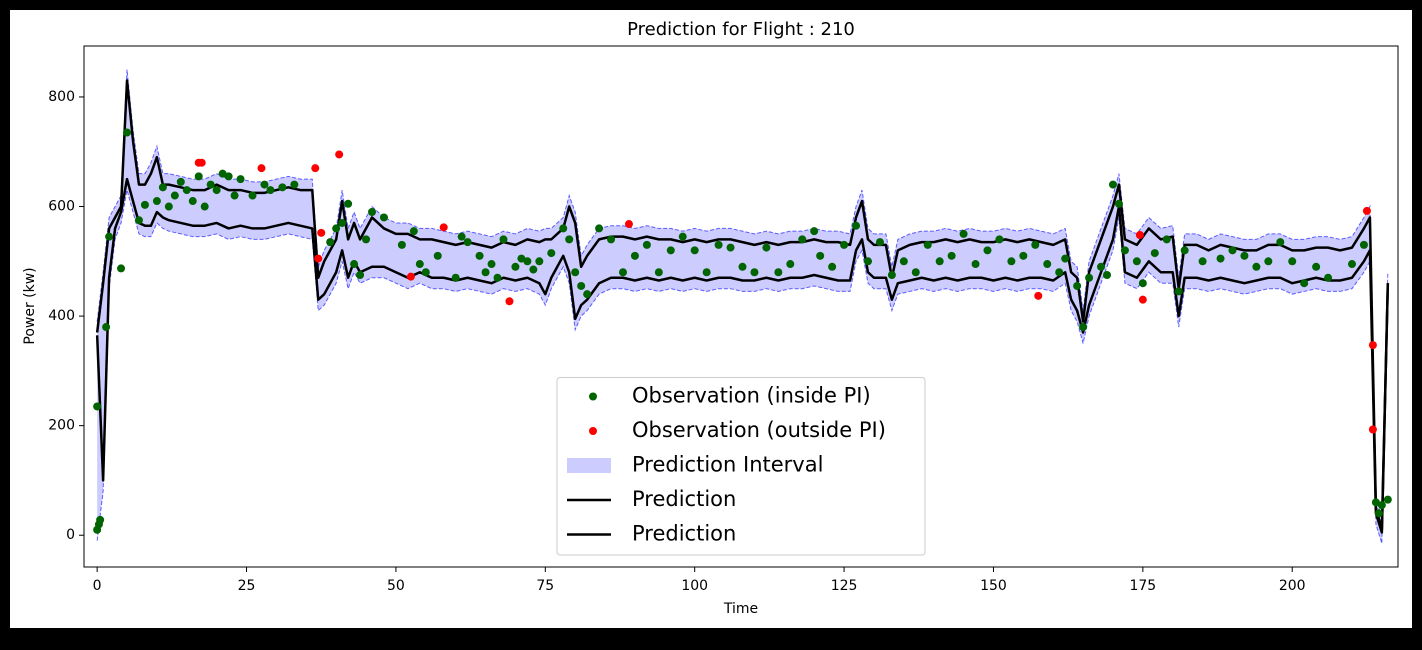 The image size is (1422, 650). Describe the element at coordinates (1142, 586) in the screenshot. I see `x-tick-label: 175` at that location.